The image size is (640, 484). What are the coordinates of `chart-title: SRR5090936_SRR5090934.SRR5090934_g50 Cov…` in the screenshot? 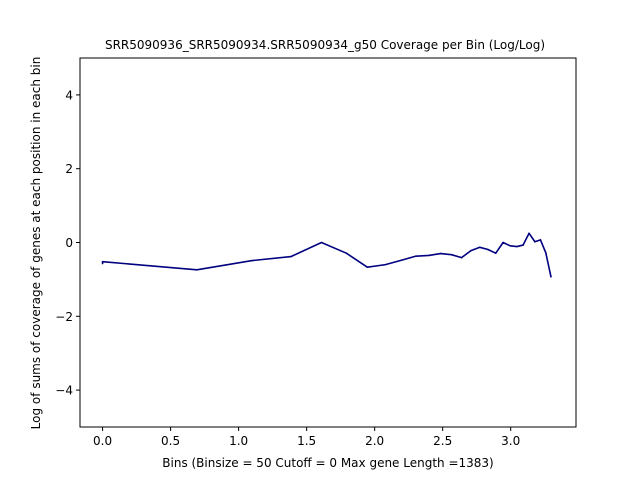 It's located at (325, 45).